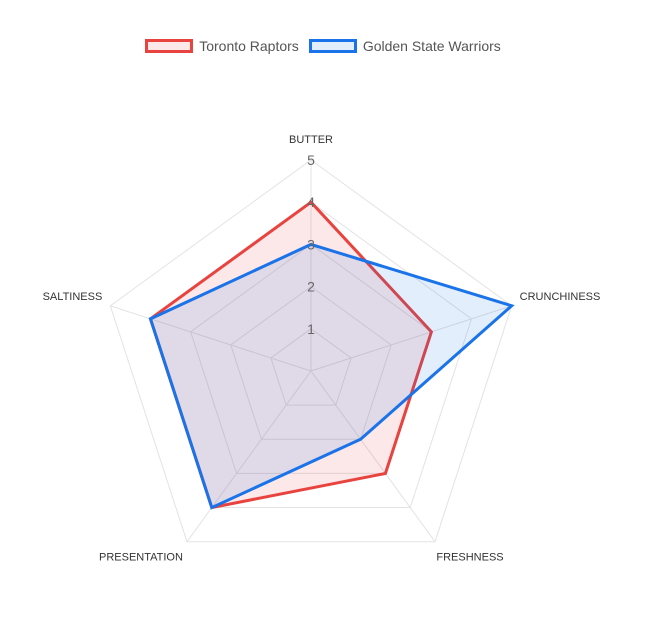 The image size is (646, 619). What do you see at coordinates (311, 202) in the screenshot?
I see `tick-label-4: 4` at bounding box center [311, 202].